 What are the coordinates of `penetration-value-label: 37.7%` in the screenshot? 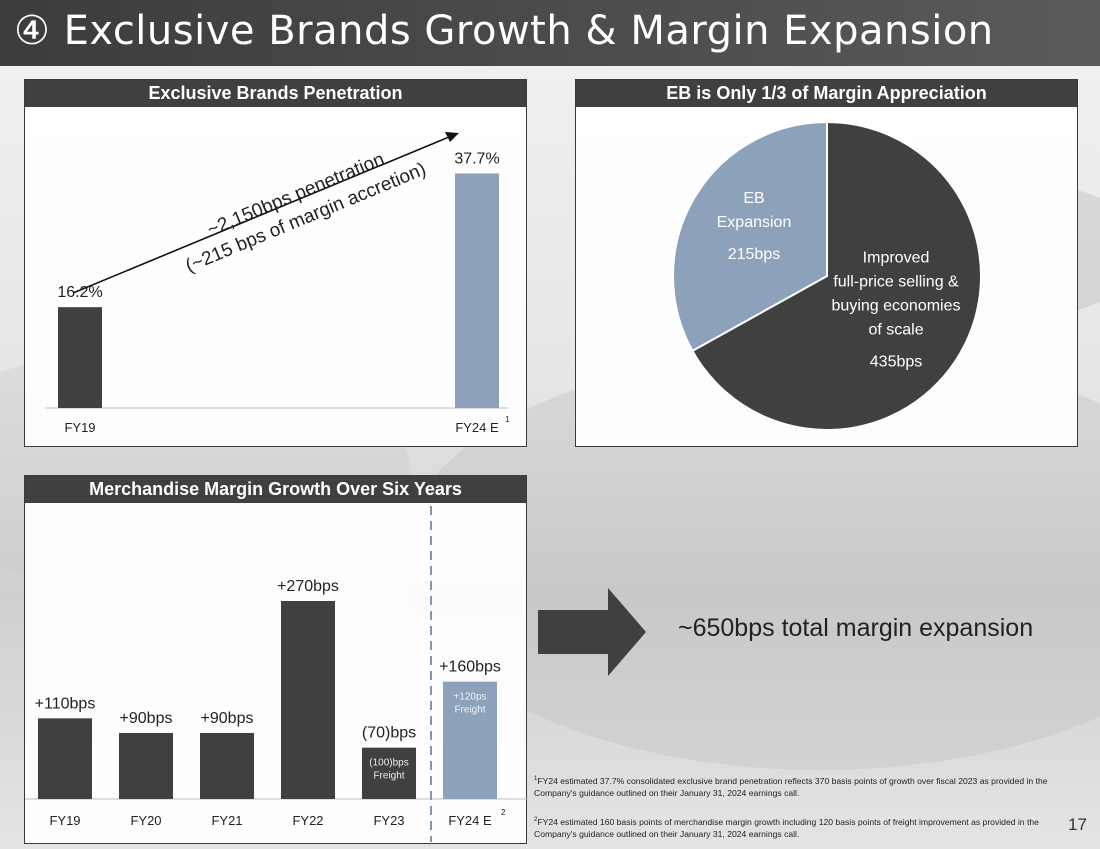 It's located at (476, 158).